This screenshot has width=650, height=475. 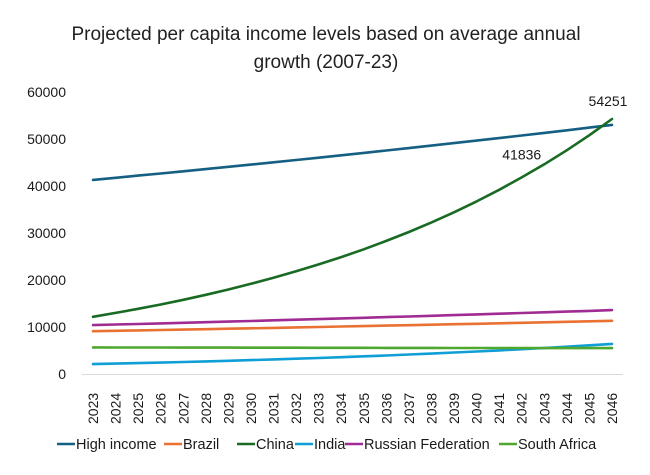 I want to click on data-label: 41836, so click(x=521, y=154).